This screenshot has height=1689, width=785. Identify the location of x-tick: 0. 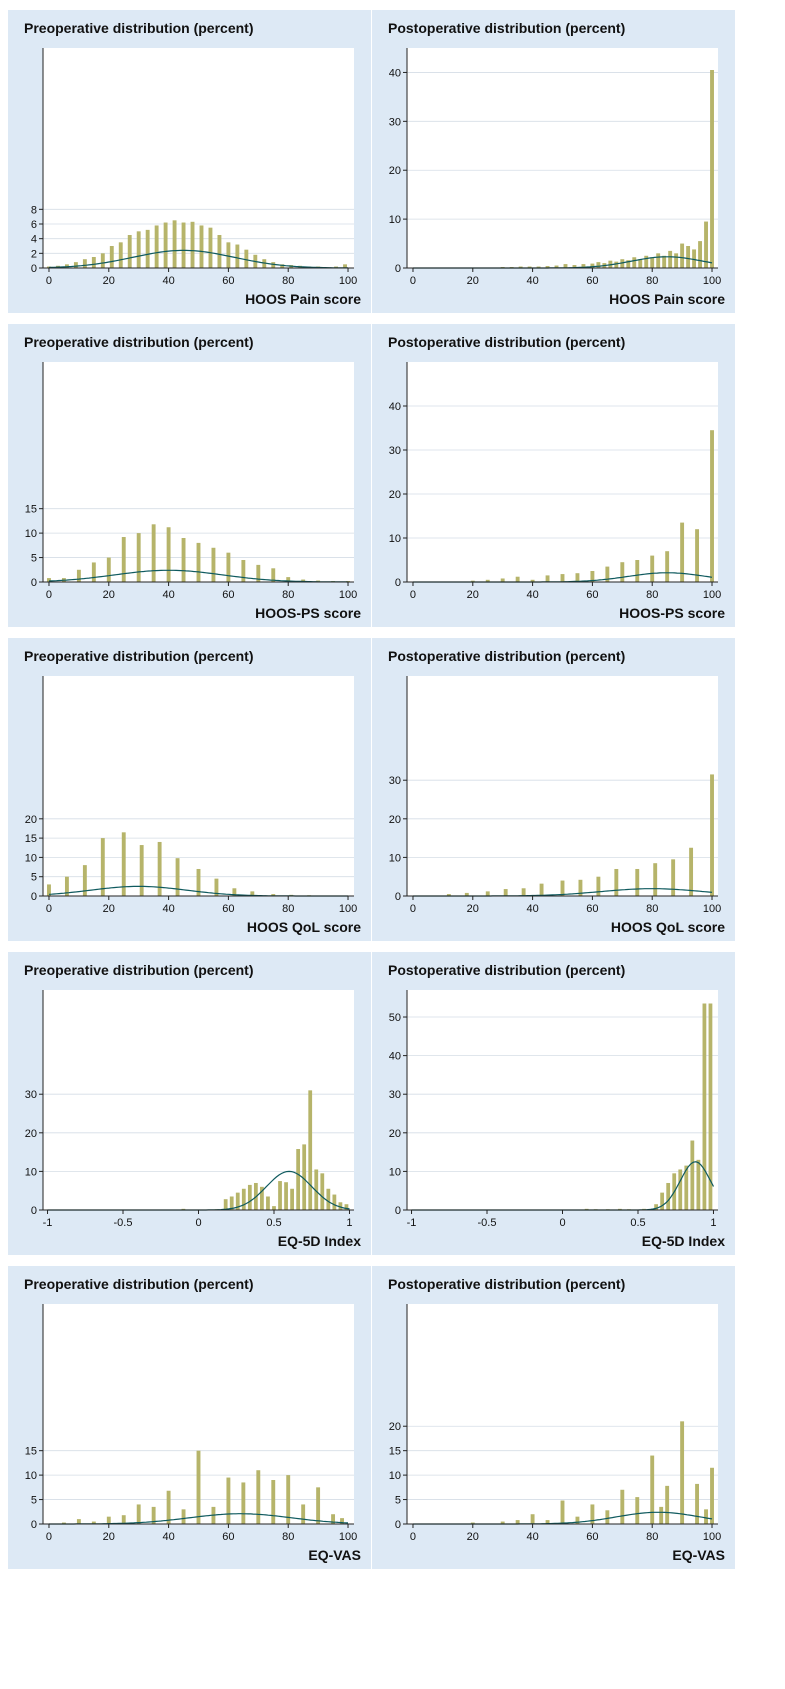
(413, 277).